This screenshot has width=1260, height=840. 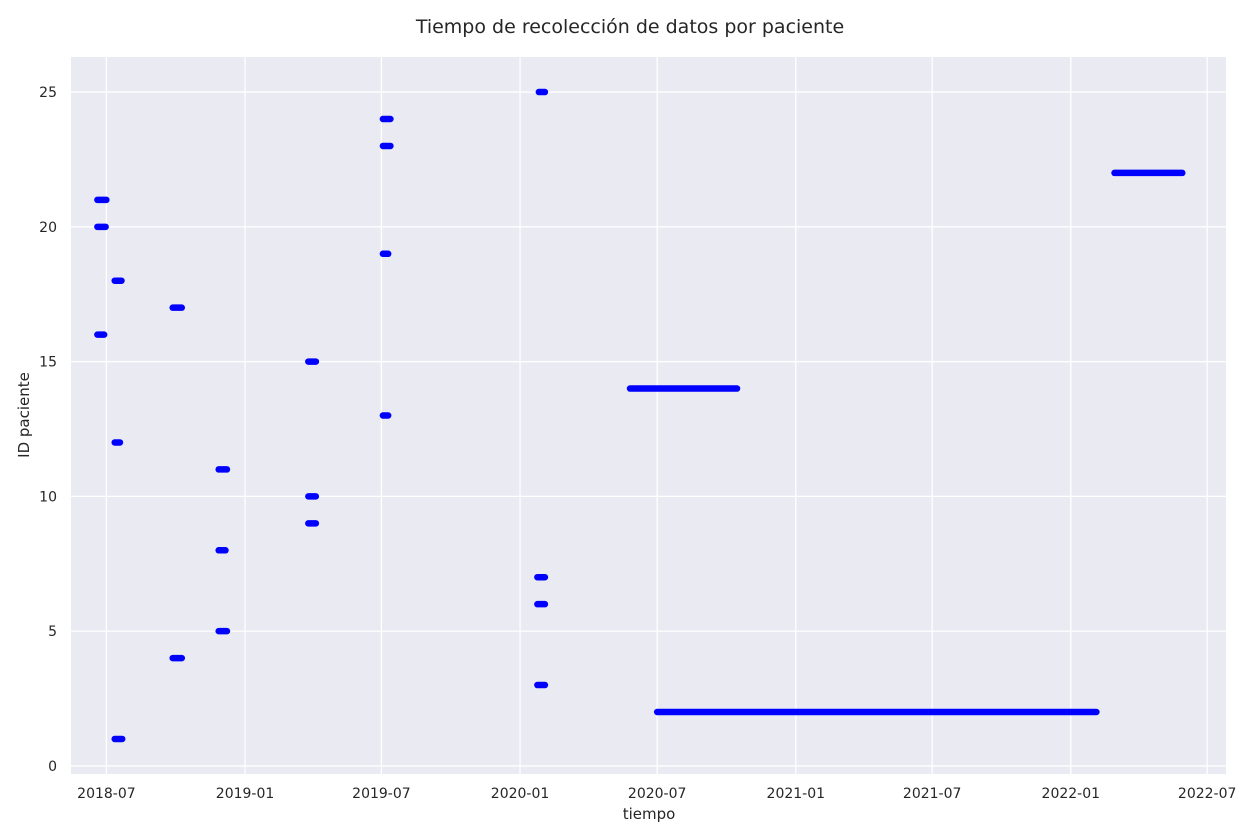 What do you see at coordinates (796, 794) in the screenshot?
I see `x-tick-label: 2021-01` at bounding box center [796, 794].